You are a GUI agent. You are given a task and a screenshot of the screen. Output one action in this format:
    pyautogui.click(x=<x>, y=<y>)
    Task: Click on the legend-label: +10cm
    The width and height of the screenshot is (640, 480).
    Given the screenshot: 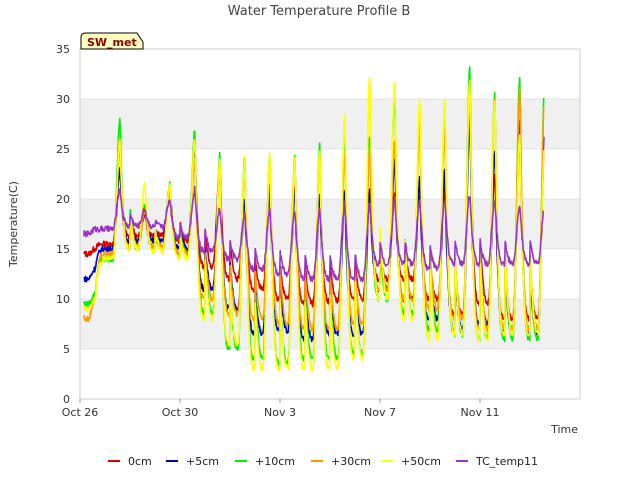 What is the action you would take?
    pyautogui.click(x=275, y=461)
    